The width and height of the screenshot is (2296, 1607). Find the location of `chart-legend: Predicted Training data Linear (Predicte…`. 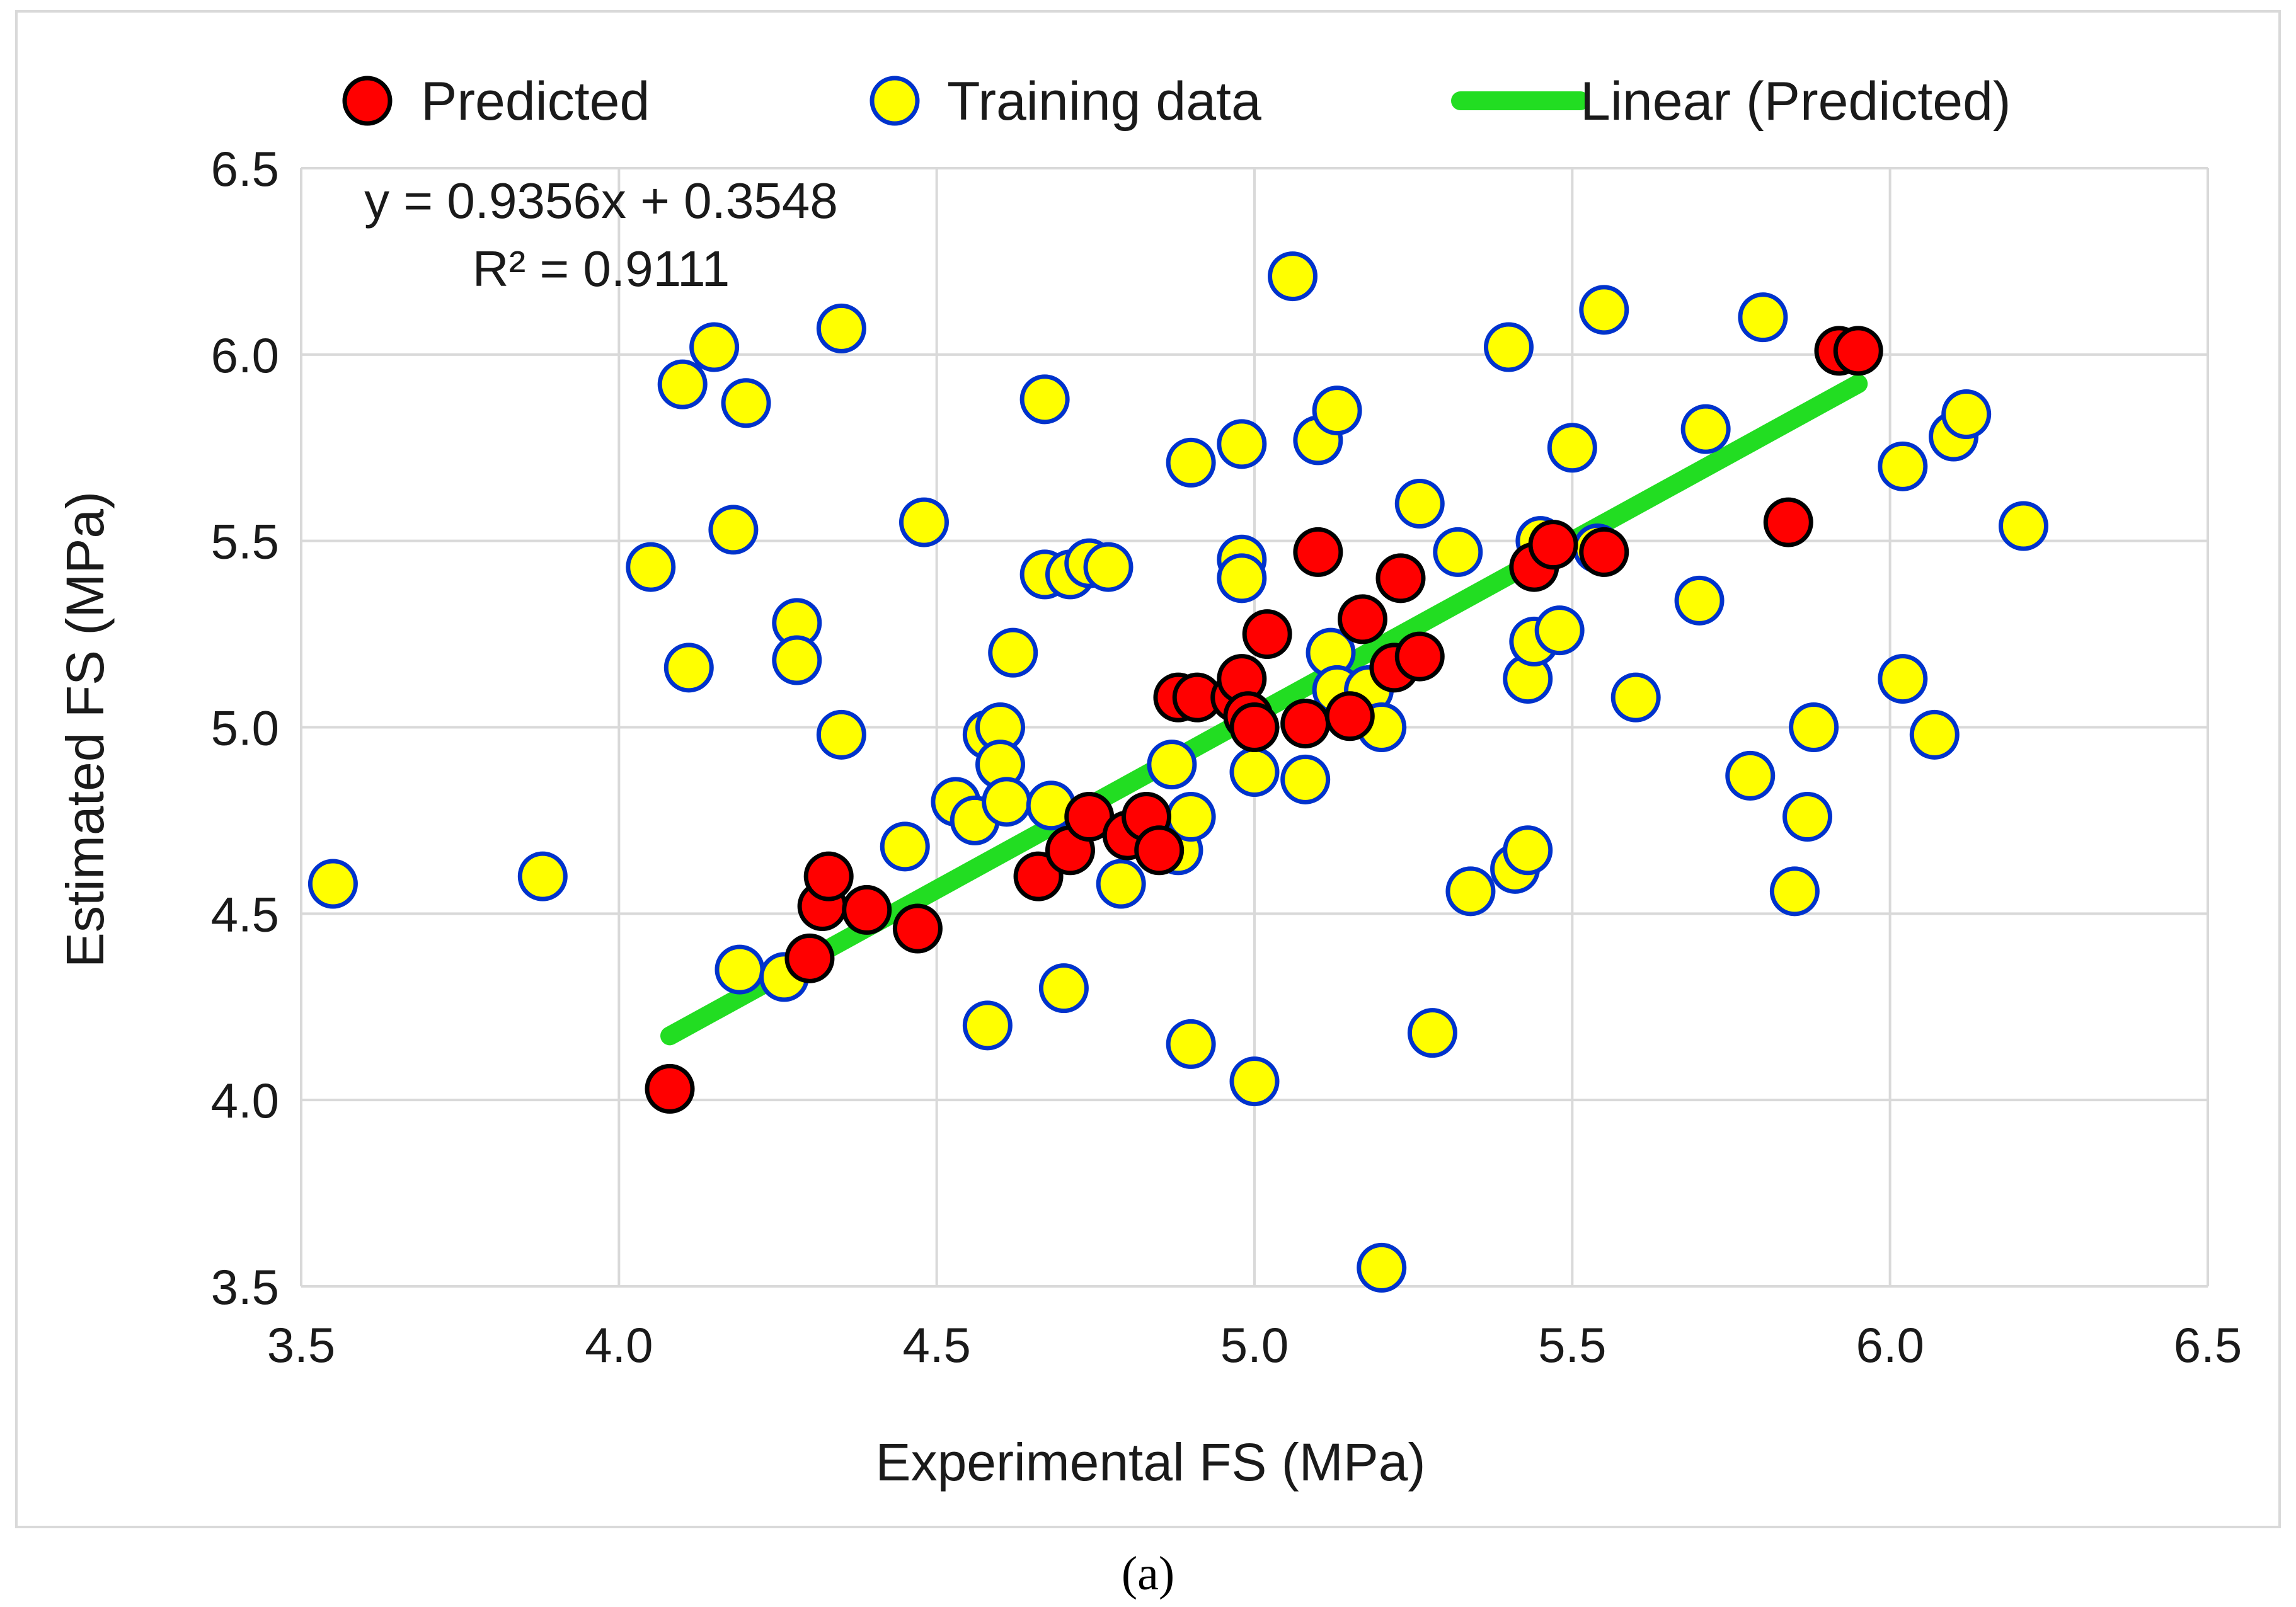

chart-legend: Predicted Training data Linear (Predicte… is located at coordinates (1176, 101).